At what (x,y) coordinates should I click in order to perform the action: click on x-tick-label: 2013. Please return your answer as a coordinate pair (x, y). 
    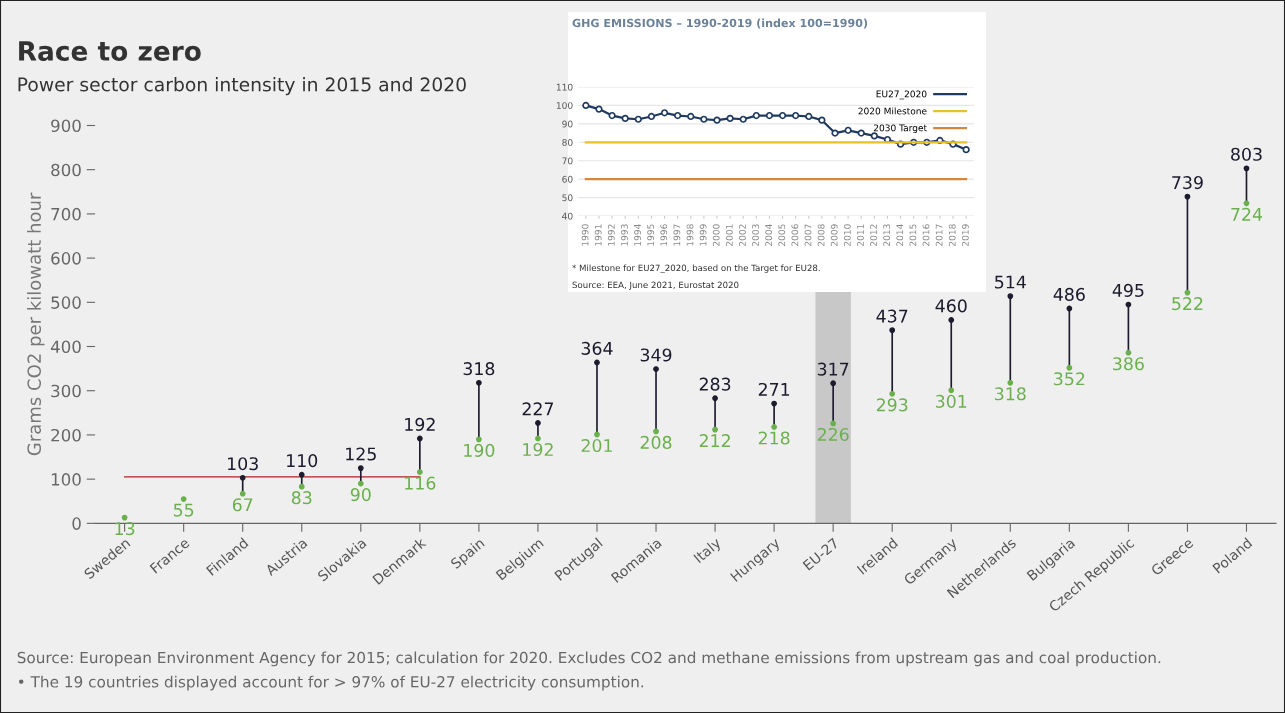
    Looking at the image, I should click on (887, 235).